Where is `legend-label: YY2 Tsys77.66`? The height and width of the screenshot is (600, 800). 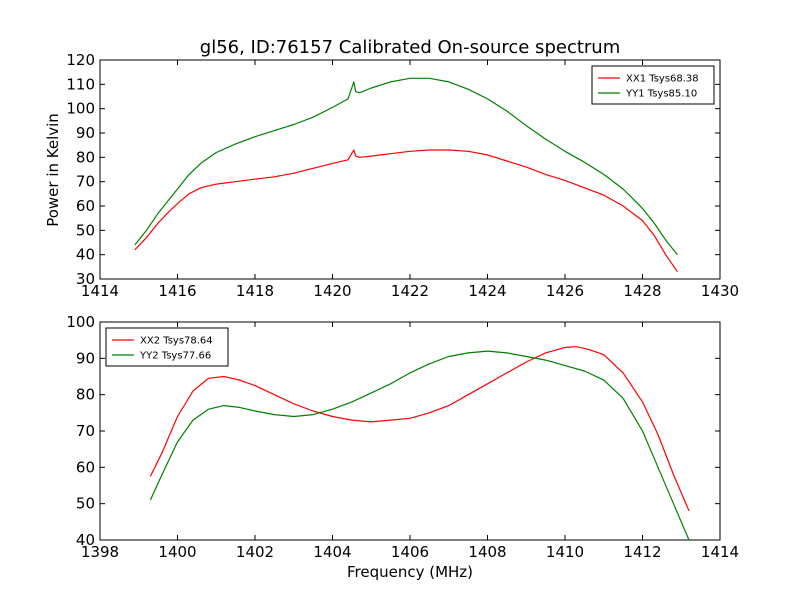
legend-label: YY2 Tsys77.66 is located at coordinates (175, 356).